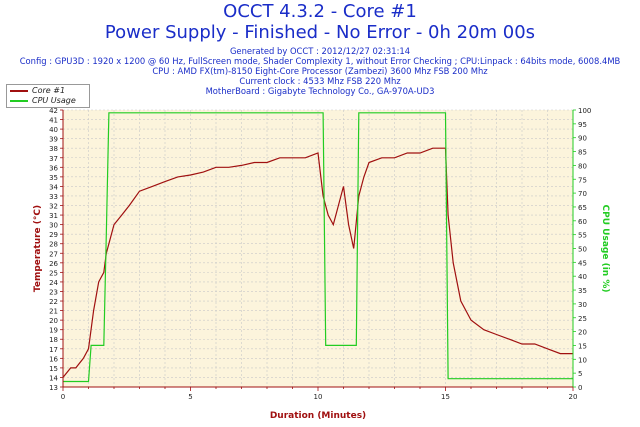 This screenshot has width=640, height=427. I want to click on tick-label-right: 100, so click(584, 111).